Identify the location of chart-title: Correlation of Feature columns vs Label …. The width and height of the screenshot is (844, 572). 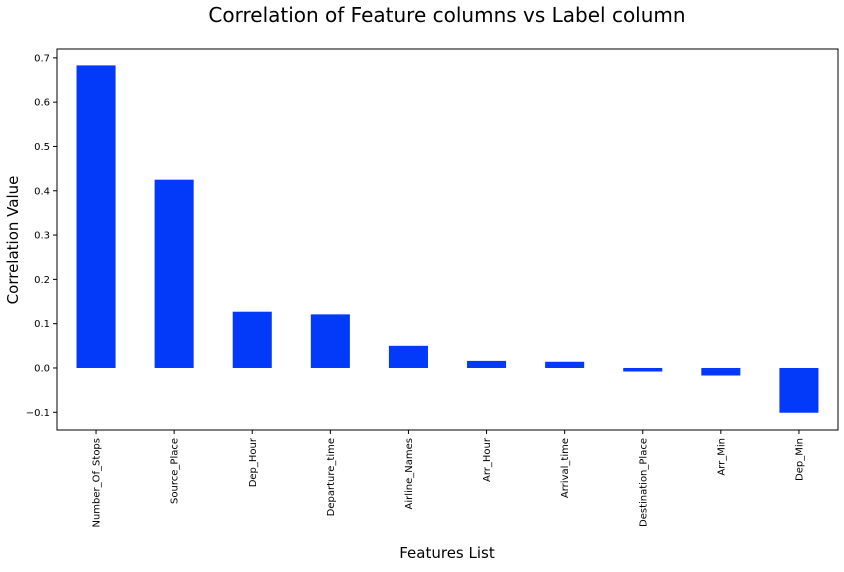
(446, 15).